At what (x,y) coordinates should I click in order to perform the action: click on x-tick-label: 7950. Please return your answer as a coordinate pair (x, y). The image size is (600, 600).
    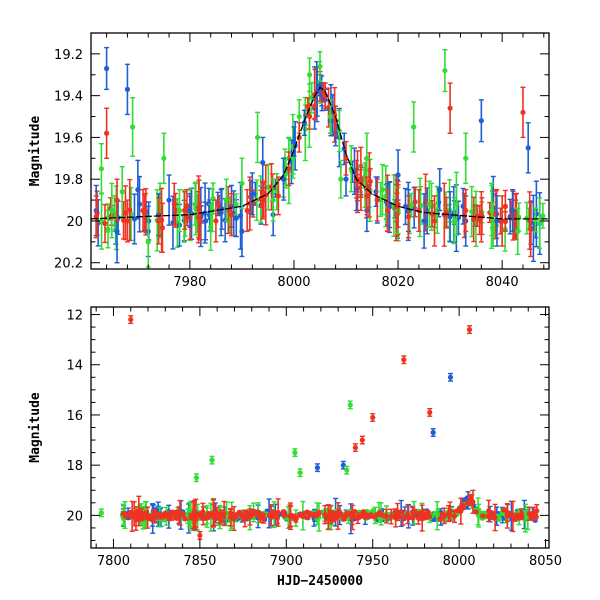
    Looking at the image, I should click on (372, 561).